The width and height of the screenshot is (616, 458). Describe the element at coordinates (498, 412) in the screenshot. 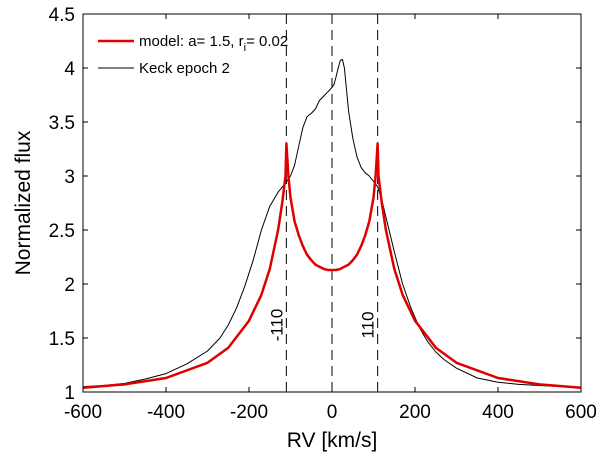

I see `x-tick-label-5: 400` at that location.